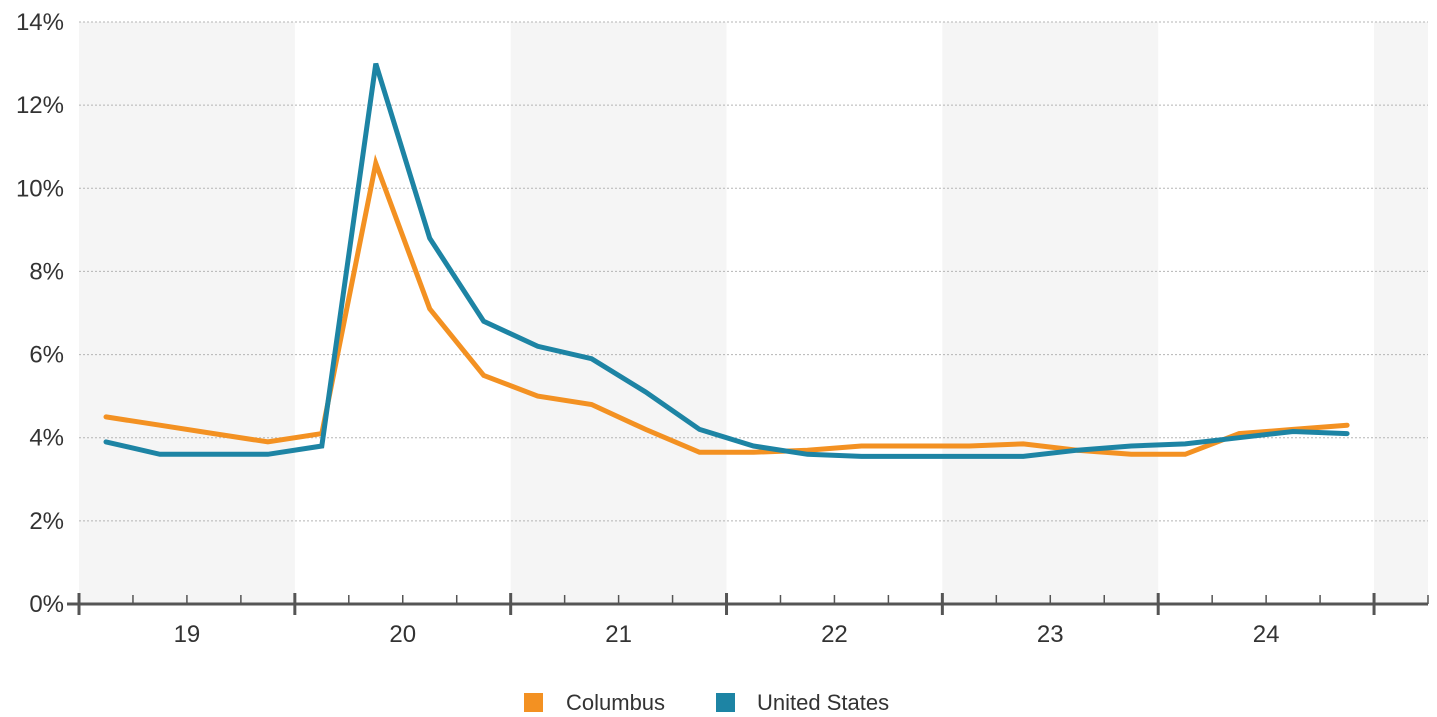  What do you see at coordinates (1050, 634) in the screenshot?
I see `x-tick-label: 23` at bounding box center [1050, 634].